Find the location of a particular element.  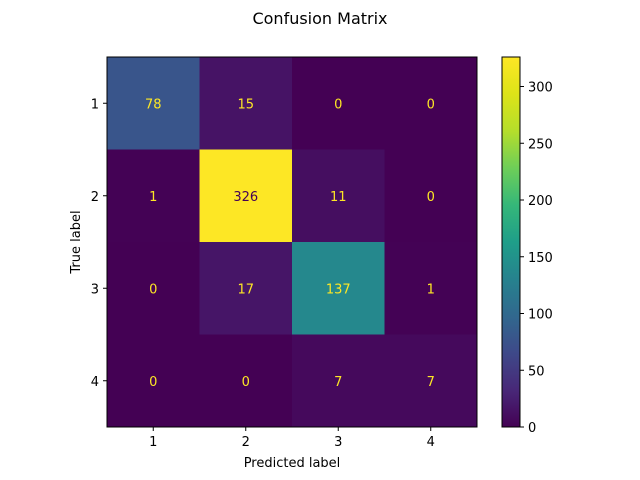

colorbar-ticks: 0 50 100 150 200 250 300 is located at coordinates (536, 258).